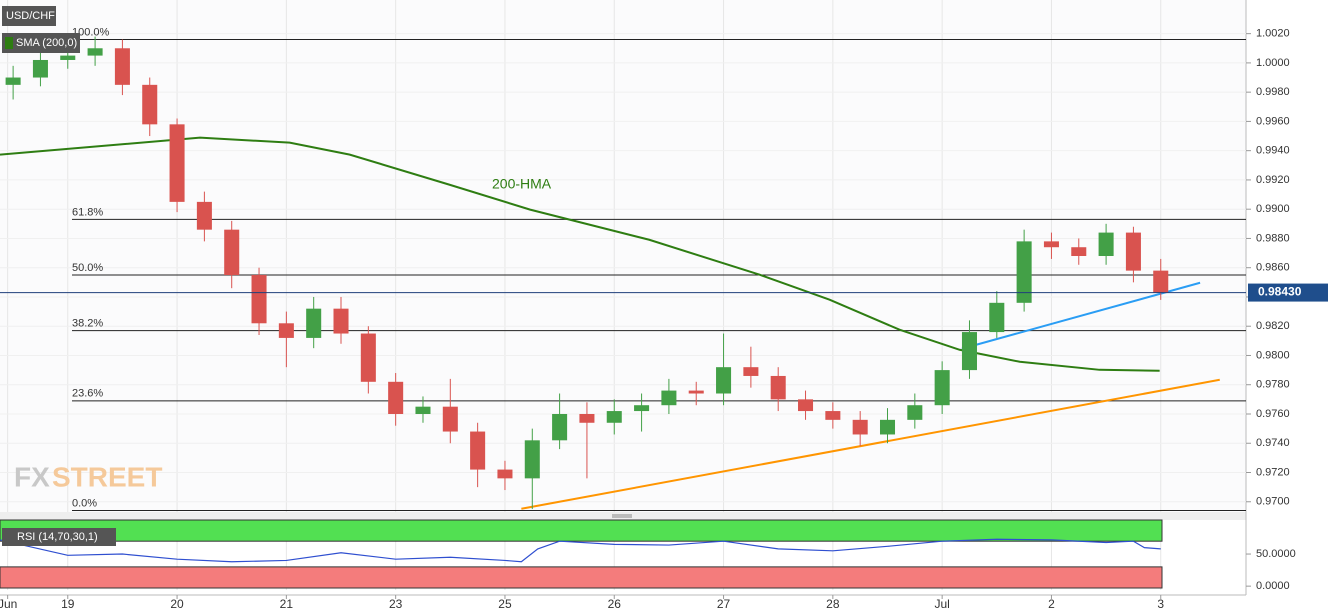 This screenshot has height=615, width=1331. What do you see at coordinates (87, 324) in the screenshot?
I see `fib-label: 38.2%` at bounding box center [87, 324].